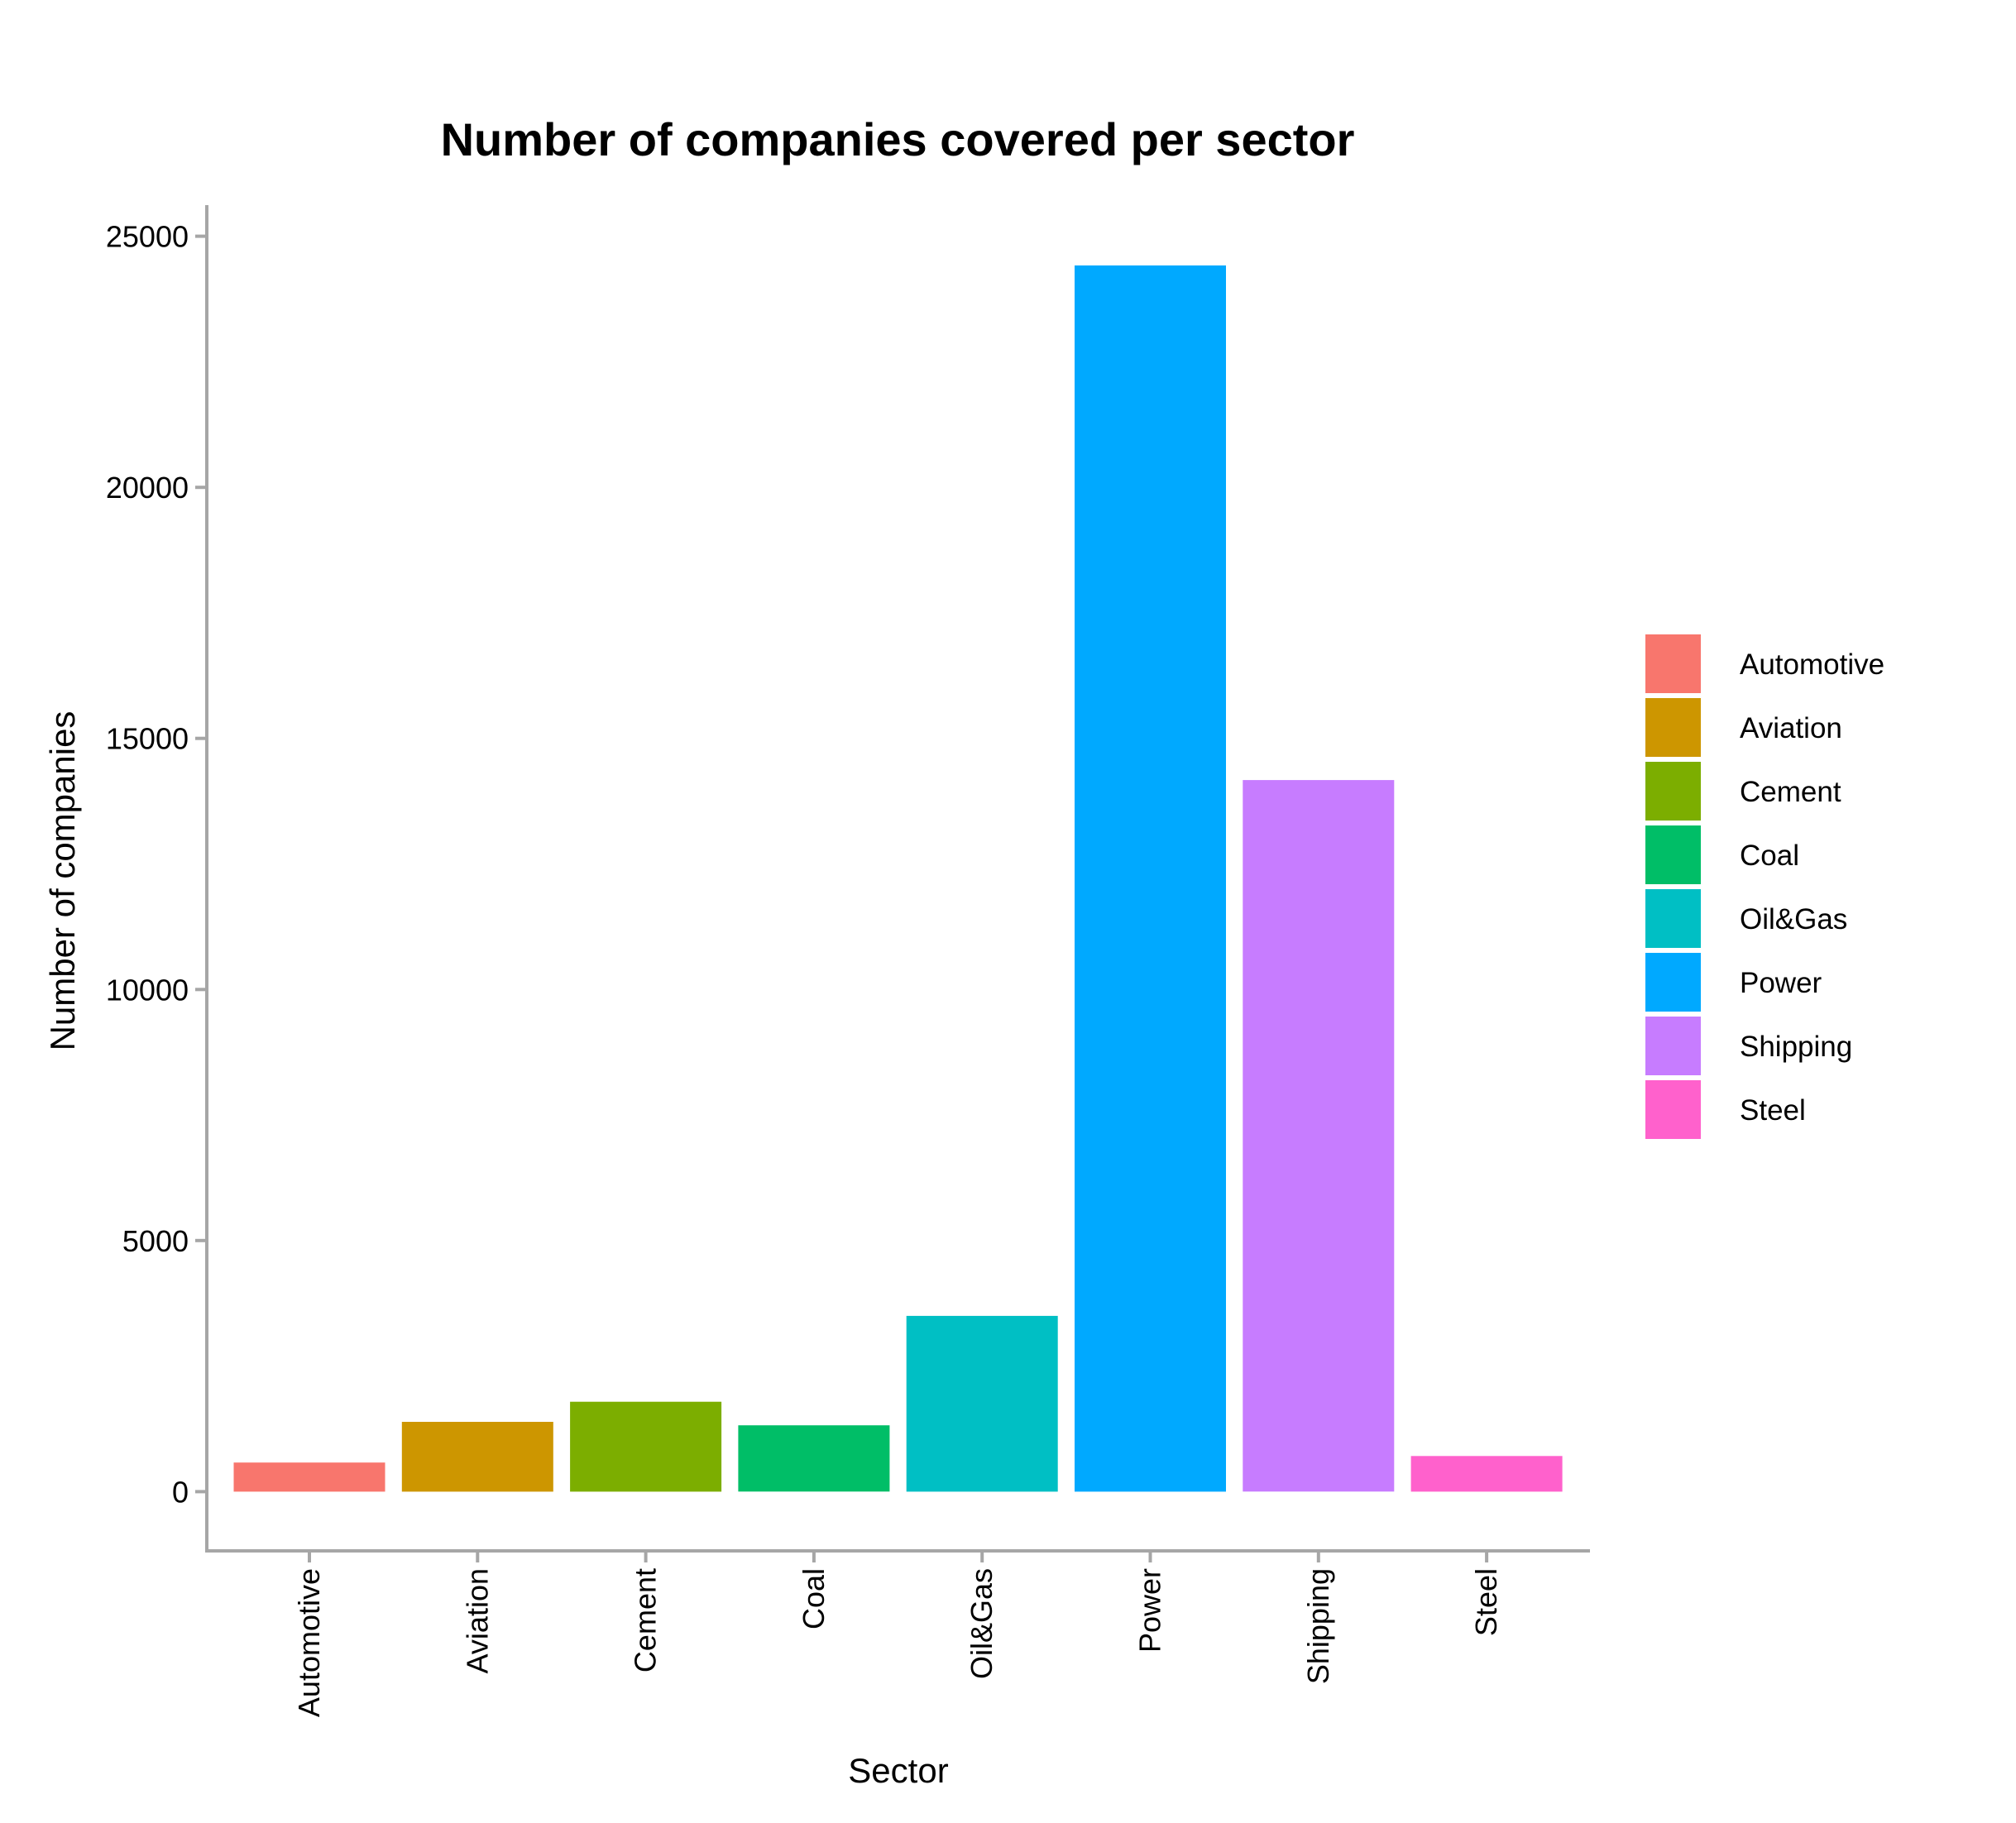 The image size is (2016, 1823). What do you see at coordinates (1791, 728) in the screenshot?
I see `legend-label: Aviation` at bounding box center [1791, 728].